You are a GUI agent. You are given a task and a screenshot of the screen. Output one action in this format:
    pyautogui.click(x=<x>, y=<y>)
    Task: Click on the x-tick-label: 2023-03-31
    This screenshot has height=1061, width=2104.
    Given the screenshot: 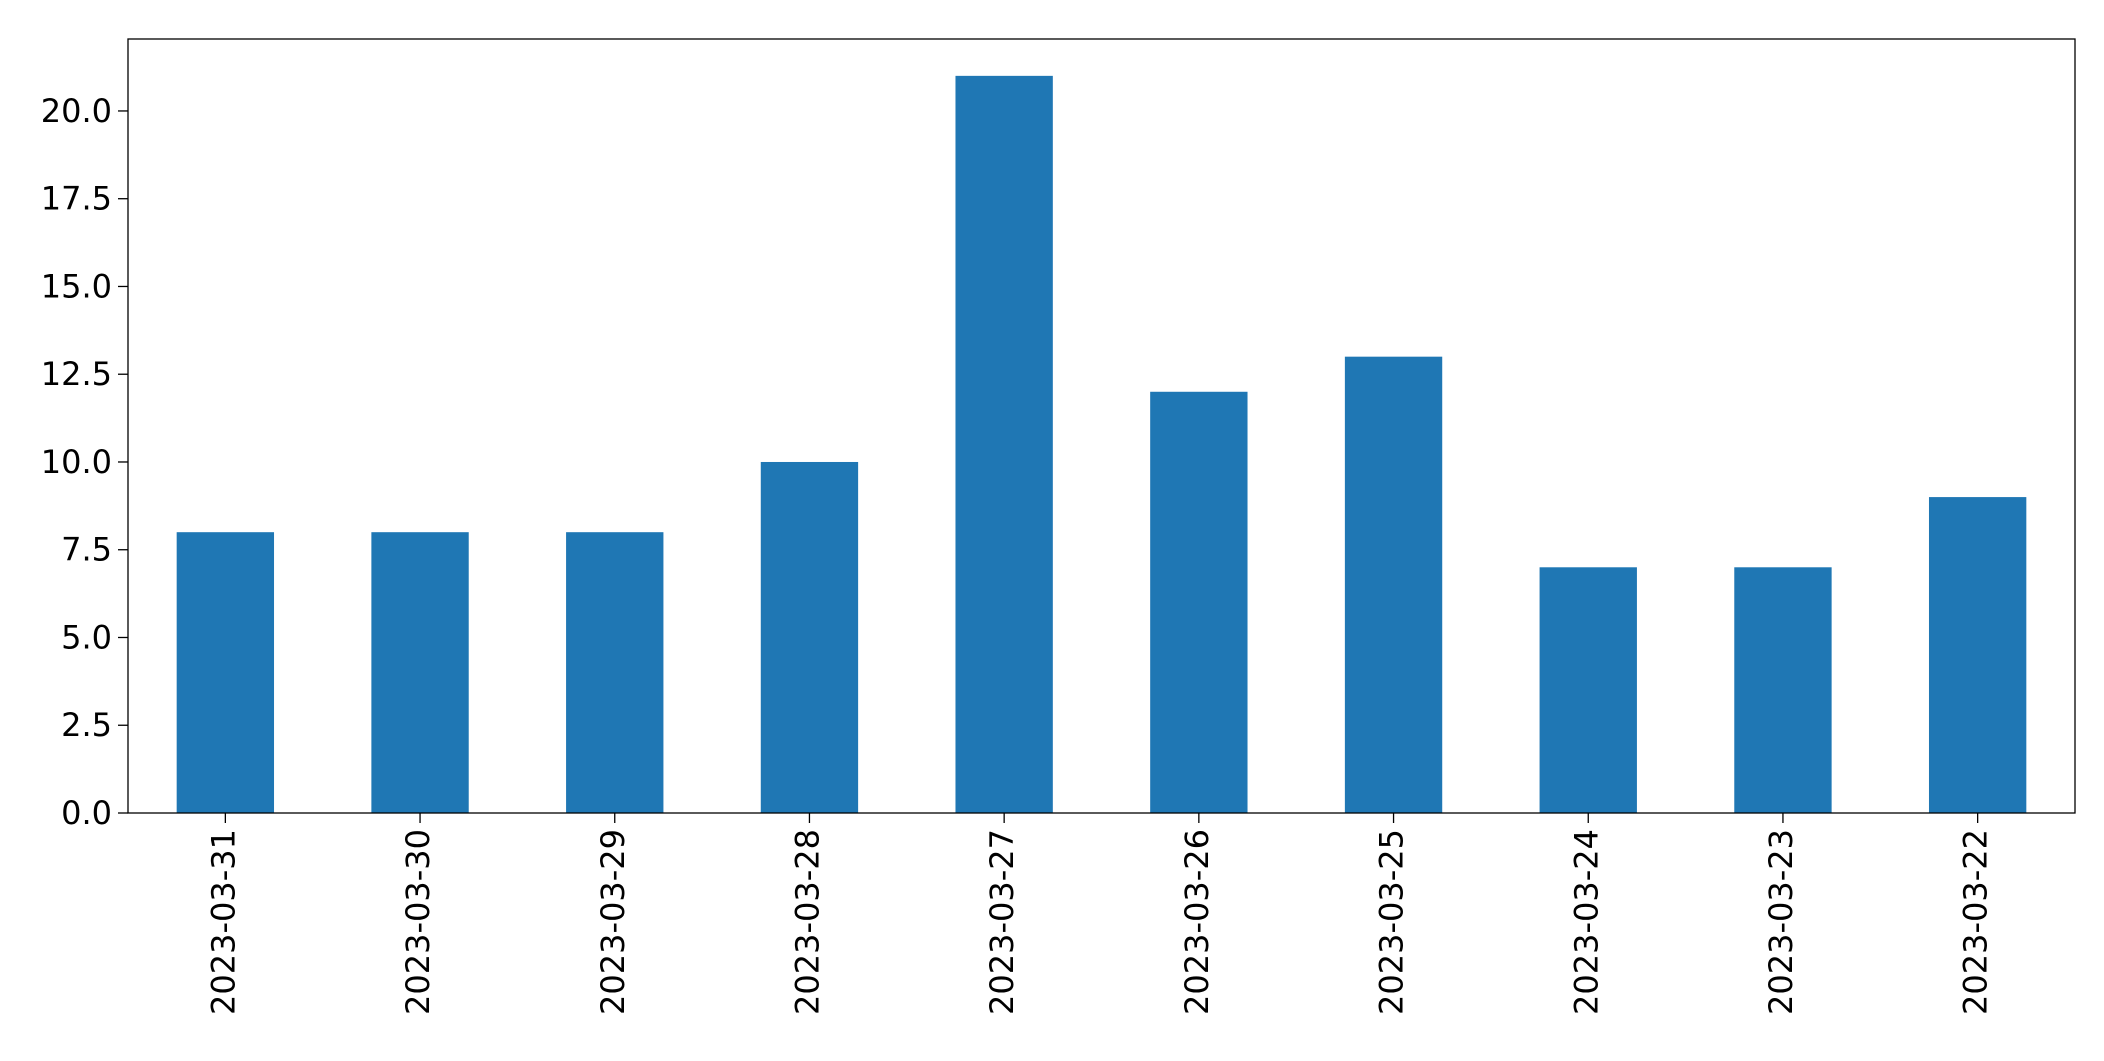 What is the action you would take?
    pyautogui.click(x=223, y=922)
    